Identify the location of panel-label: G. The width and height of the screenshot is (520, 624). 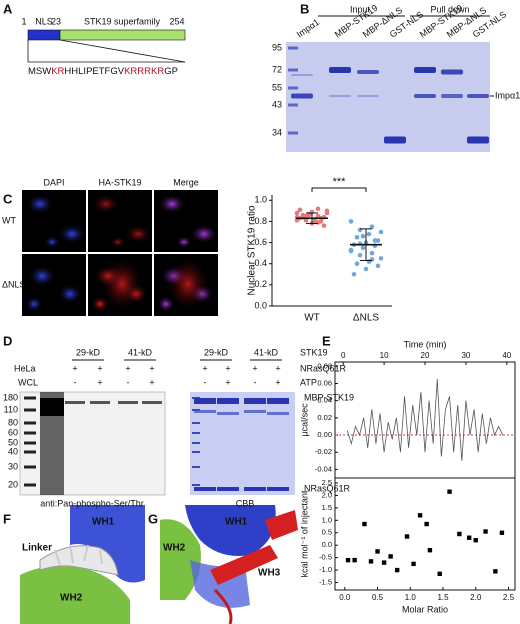
(153, 518).